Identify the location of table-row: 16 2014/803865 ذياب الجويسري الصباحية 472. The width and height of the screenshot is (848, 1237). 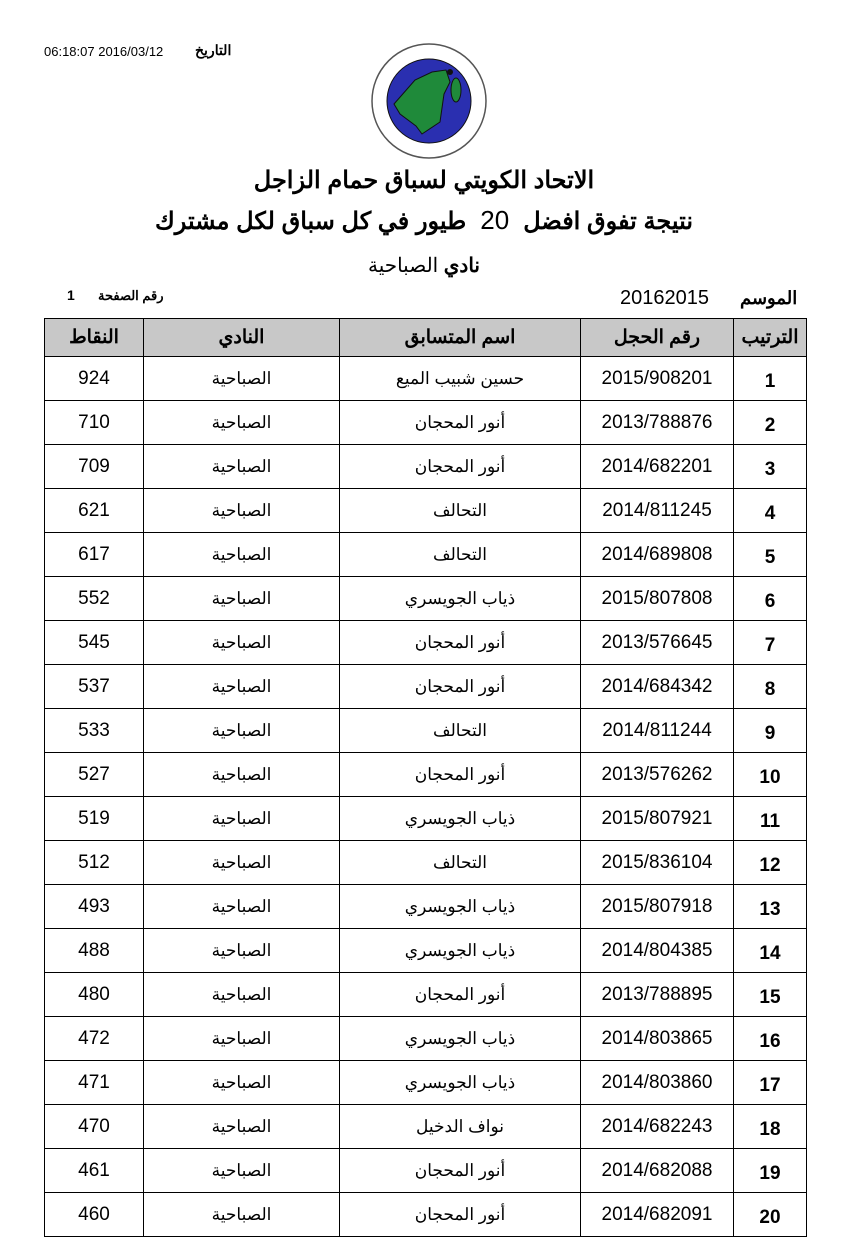
(425, 1038).